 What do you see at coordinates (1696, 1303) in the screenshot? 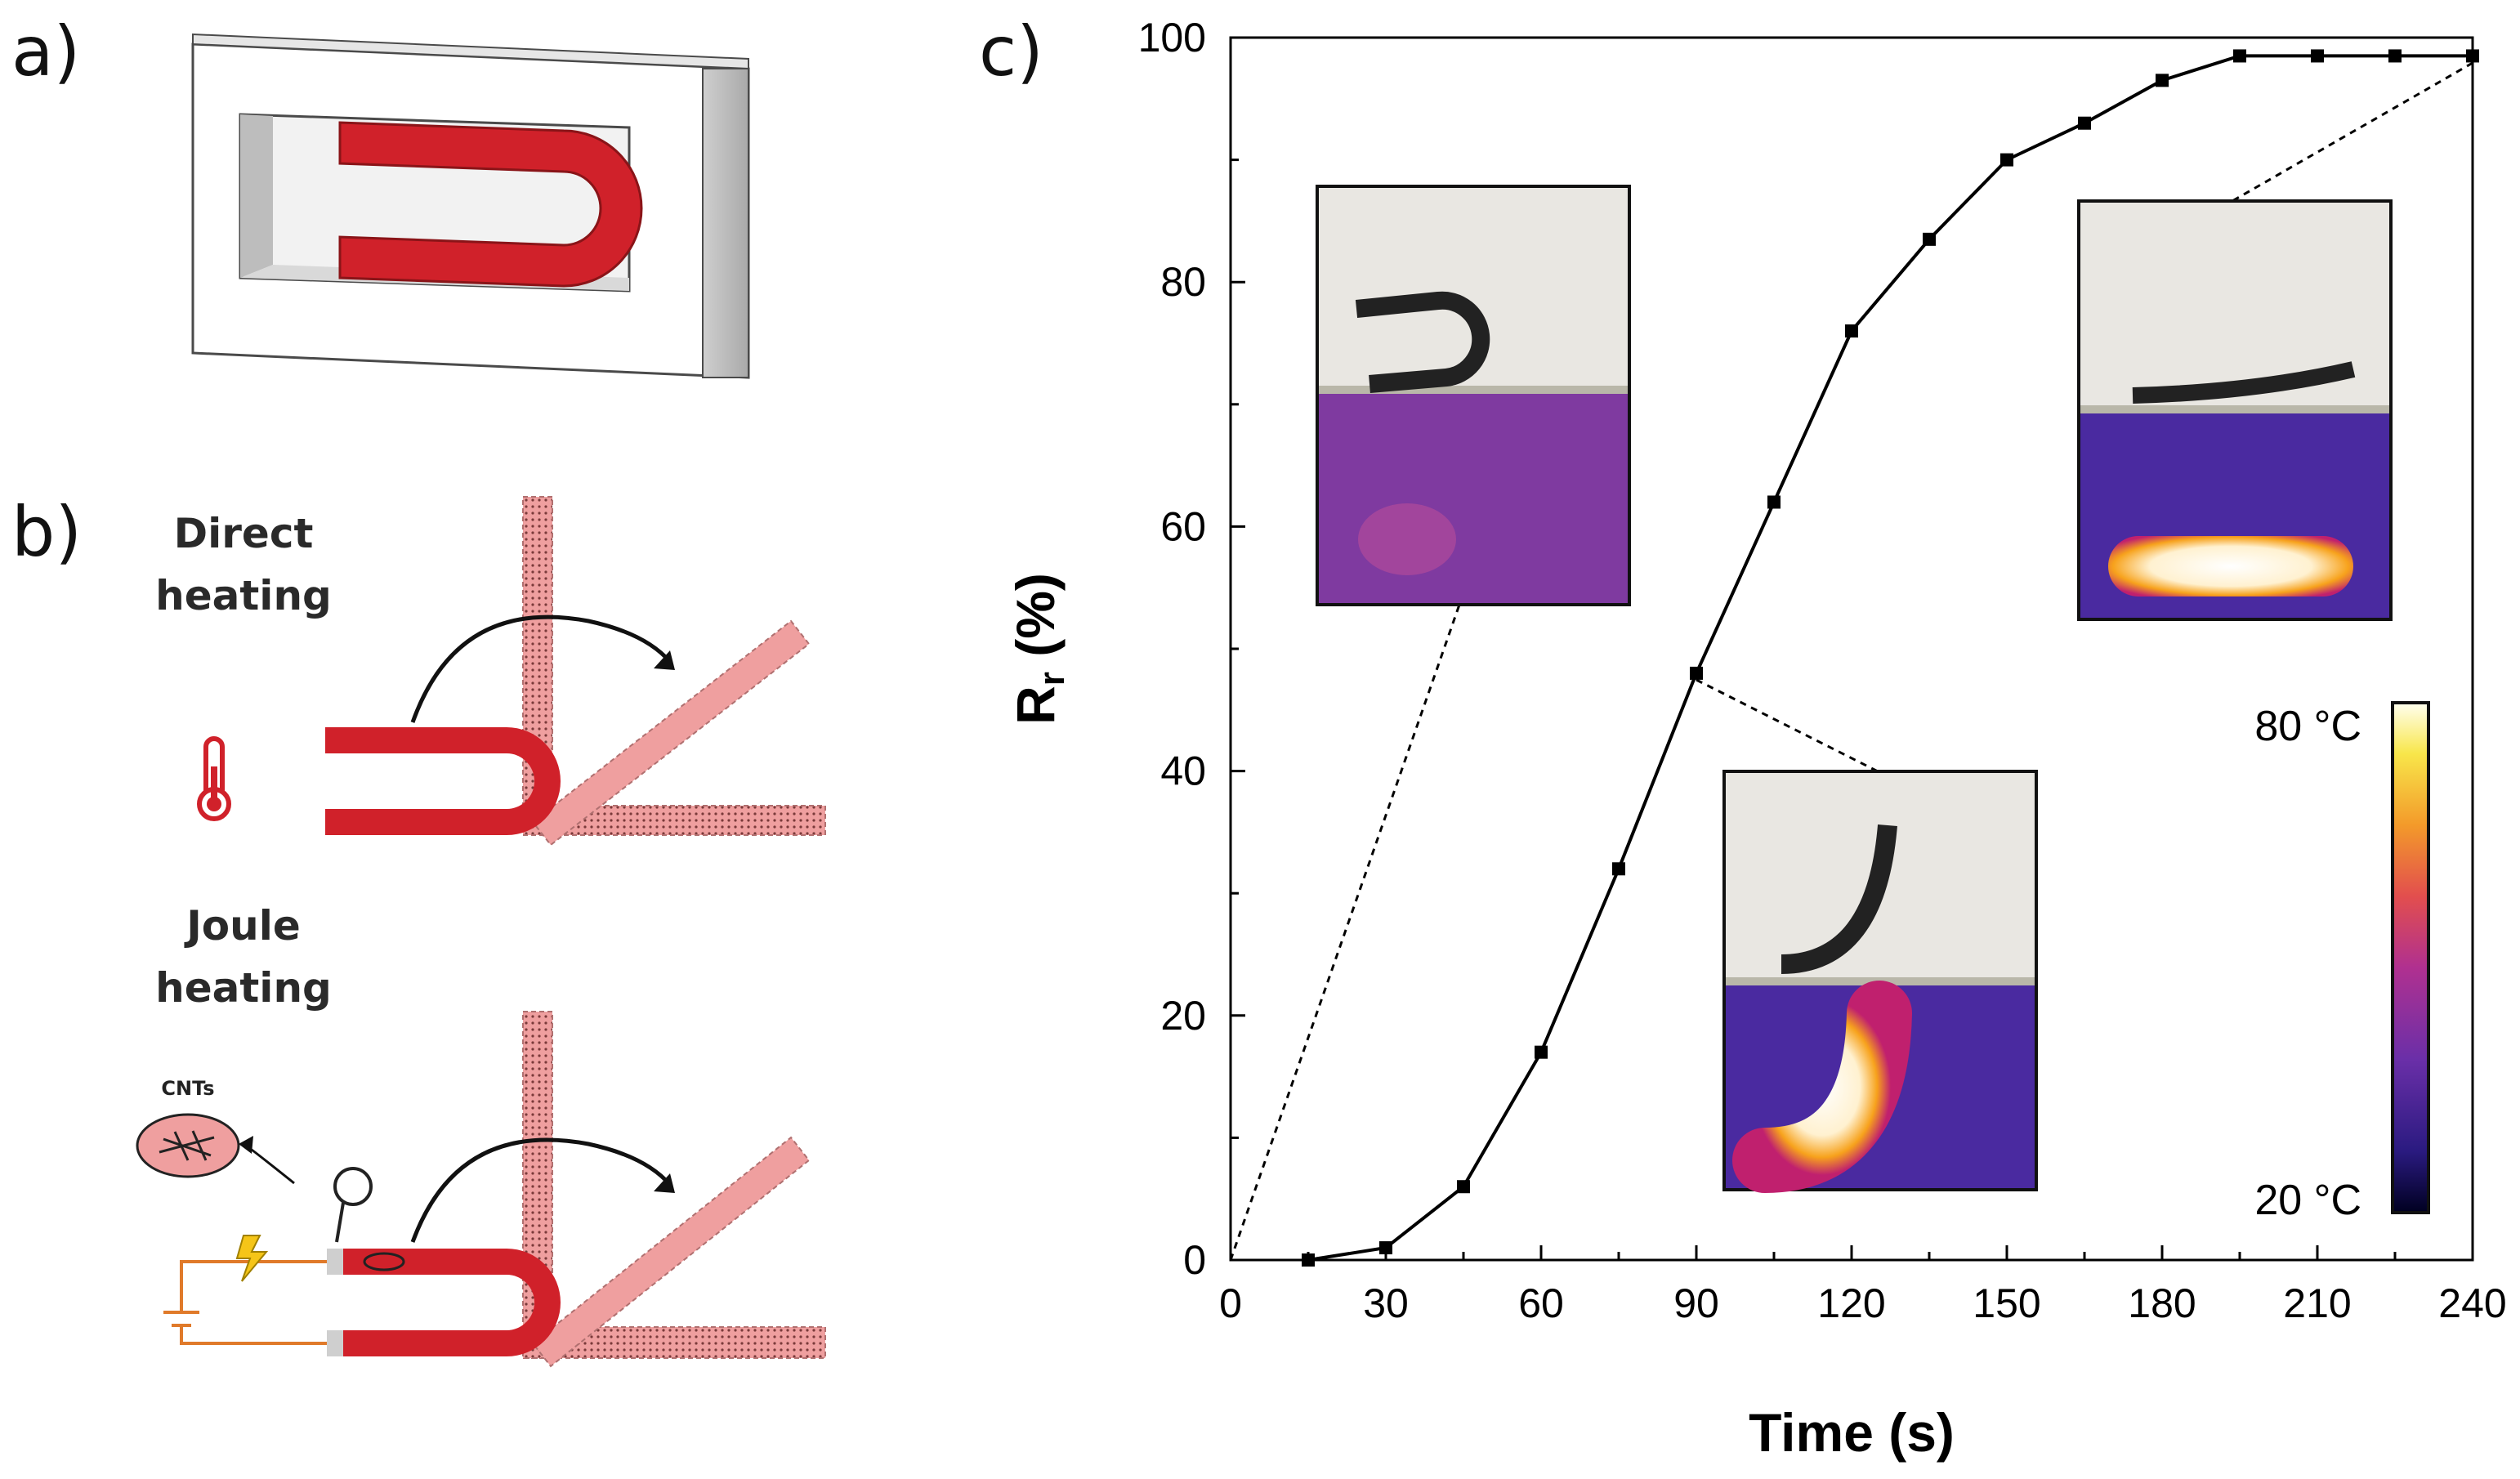
I see `x-tick-label: 90` at bounding box center [1696, 1303].